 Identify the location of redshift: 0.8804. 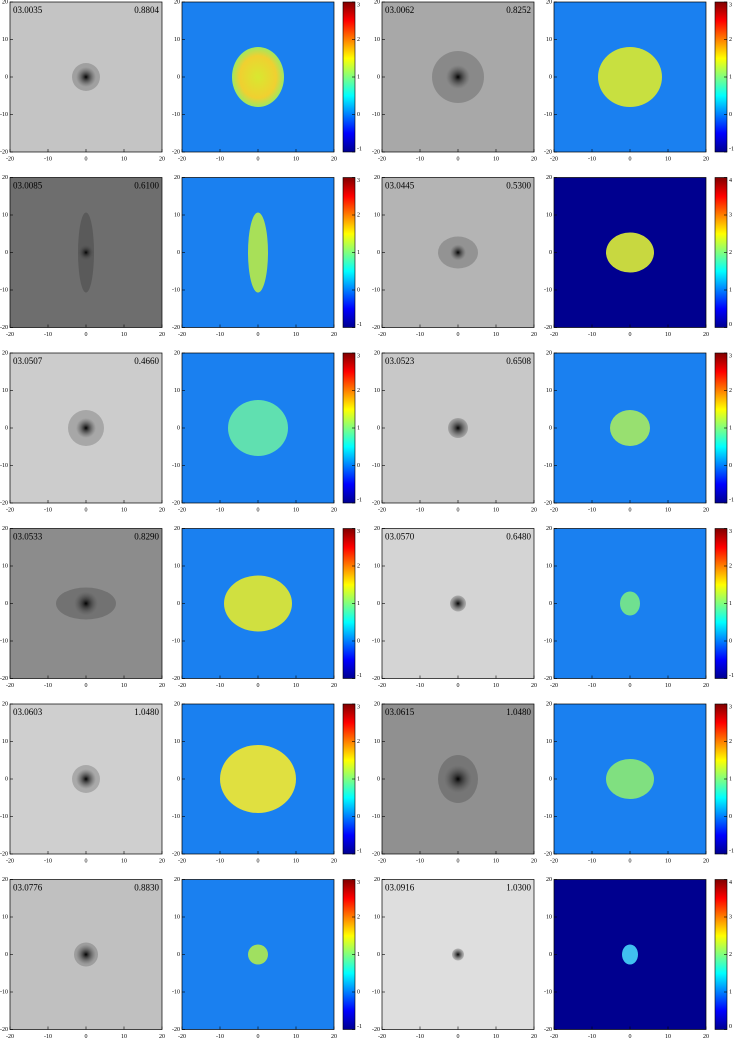
(146, 10).